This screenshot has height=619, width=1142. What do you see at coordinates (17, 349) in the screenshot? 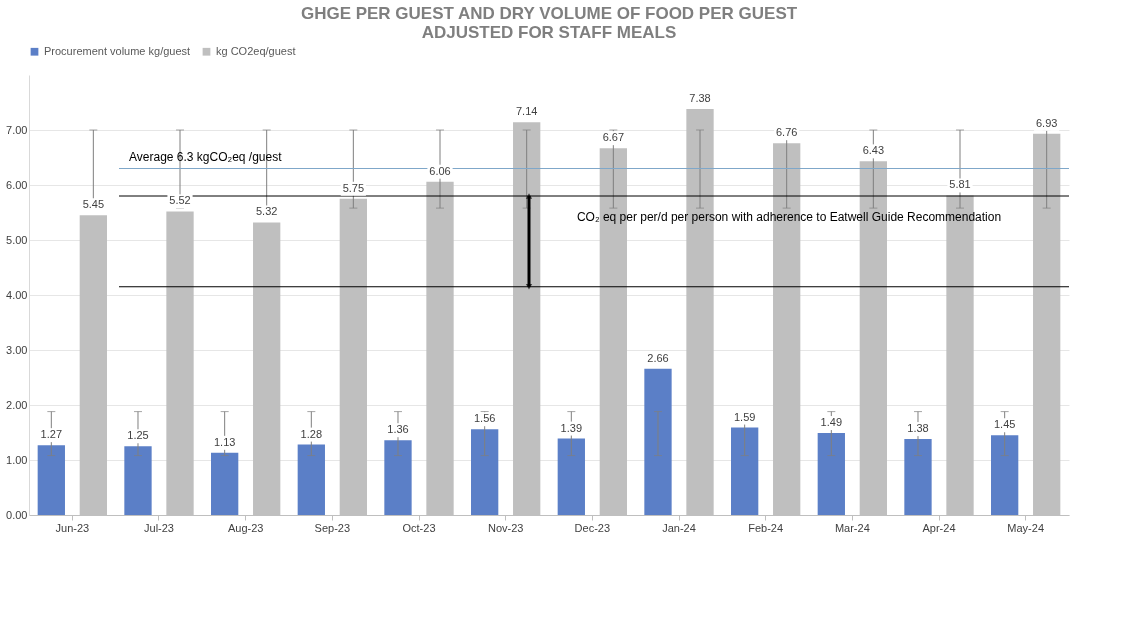
I see `y-tick-label: 3.00` at bounding box center [17, 349].